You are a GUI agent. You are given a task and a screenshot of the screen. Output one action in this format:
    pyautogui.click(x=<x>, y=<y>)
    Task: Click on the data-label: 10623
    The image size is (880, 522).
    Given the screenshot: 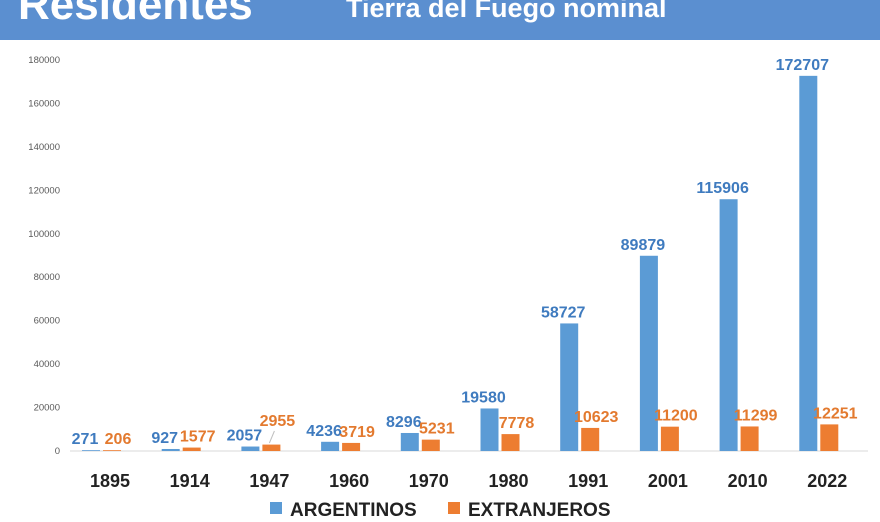 What is the action you would take?
    pyautogui.click(x=596, y=417)
    